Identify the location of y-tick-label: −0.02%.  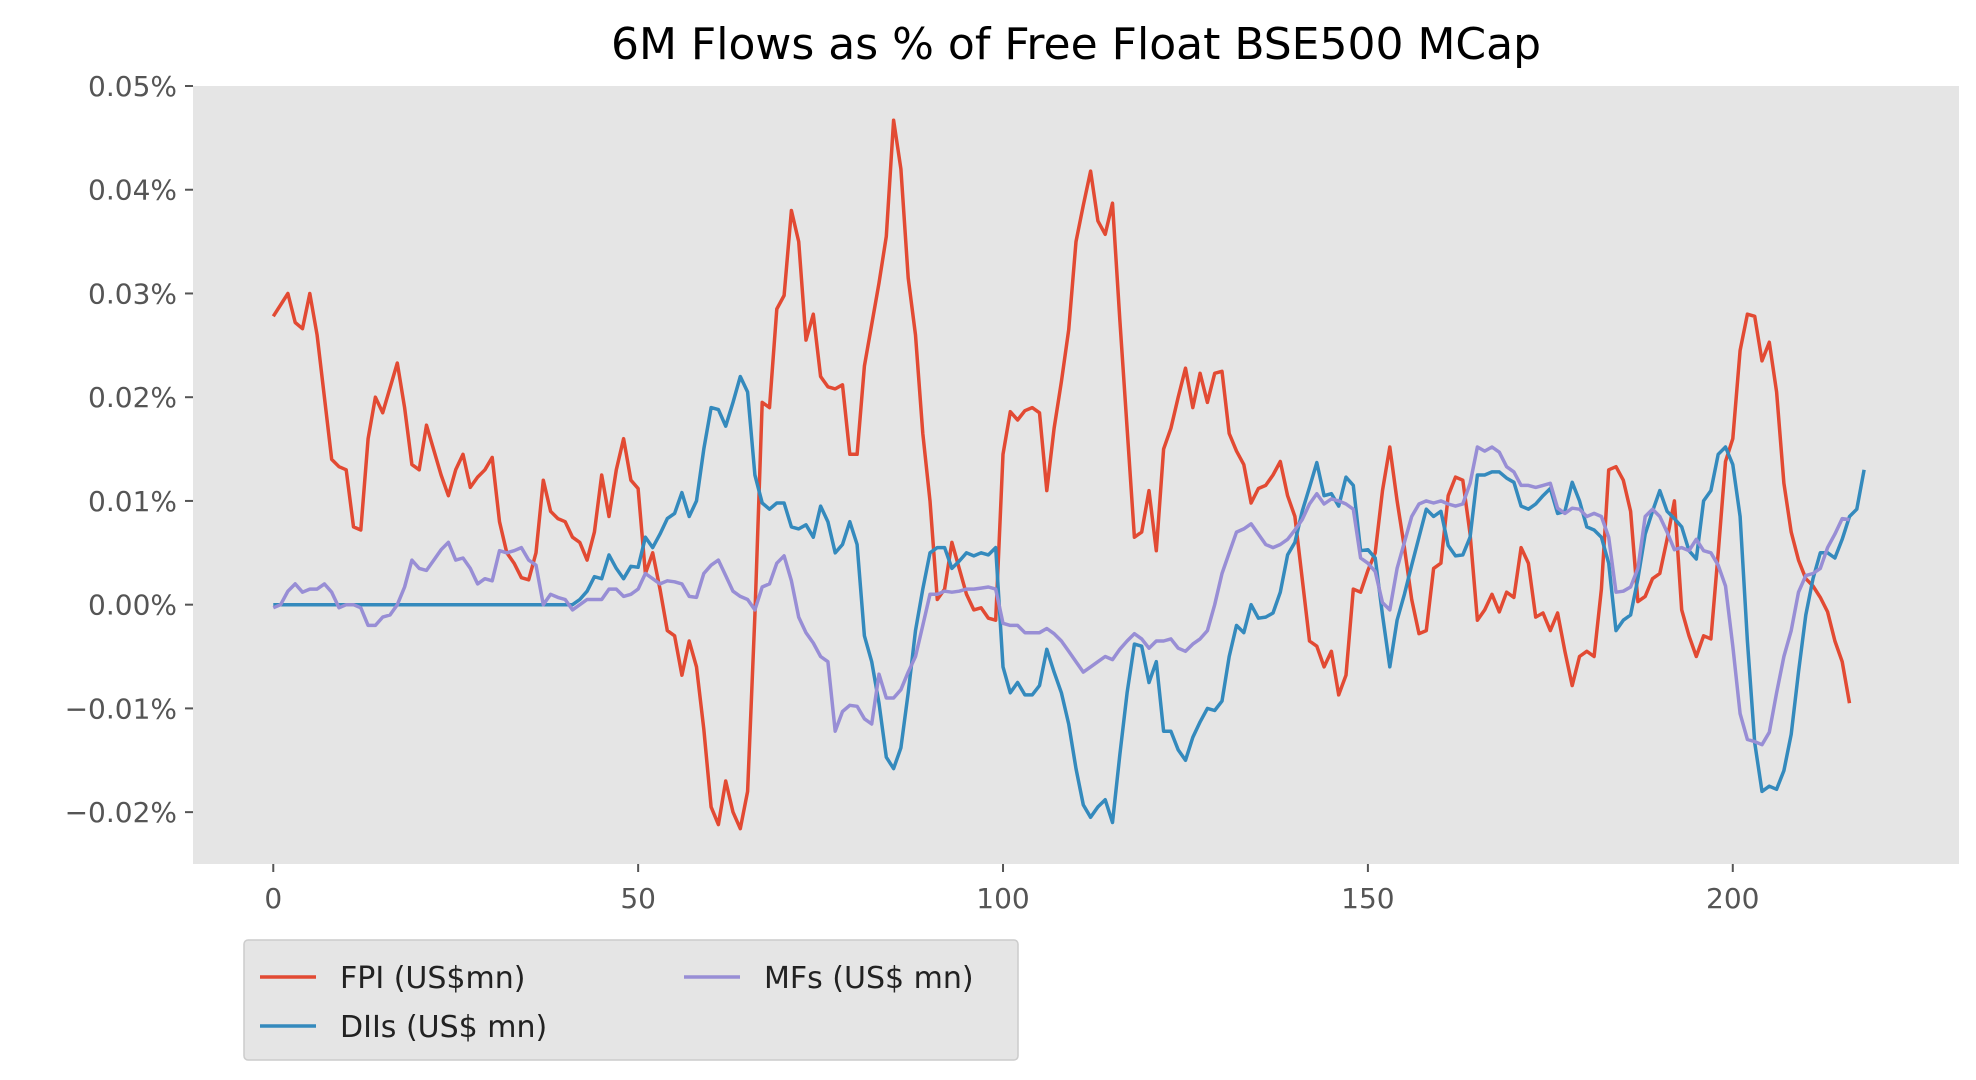
(121, 812).